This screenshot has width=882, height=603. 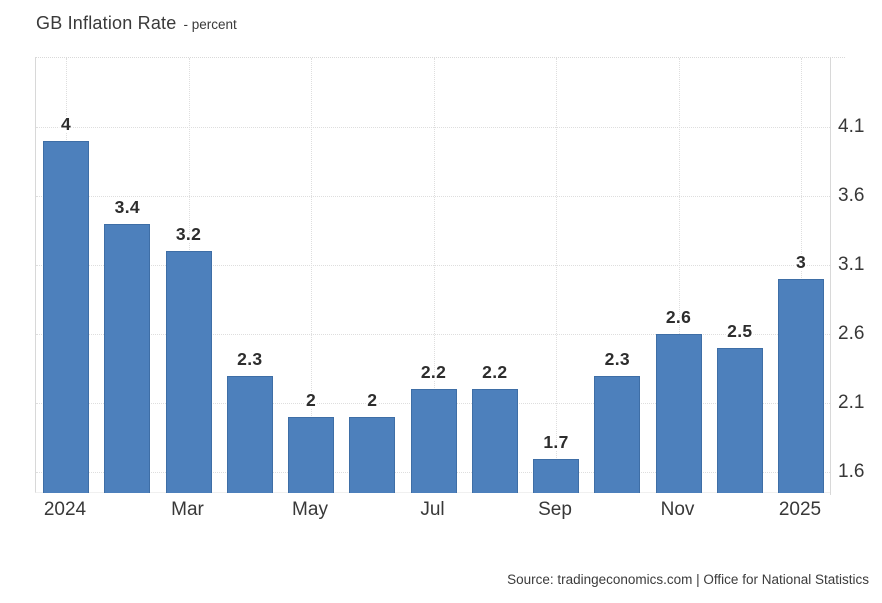 What do you see at coordinates (106, 23) in the screenshot?
I see `chart-title: GB Inflation Rate` at bounding box center [106, 23].